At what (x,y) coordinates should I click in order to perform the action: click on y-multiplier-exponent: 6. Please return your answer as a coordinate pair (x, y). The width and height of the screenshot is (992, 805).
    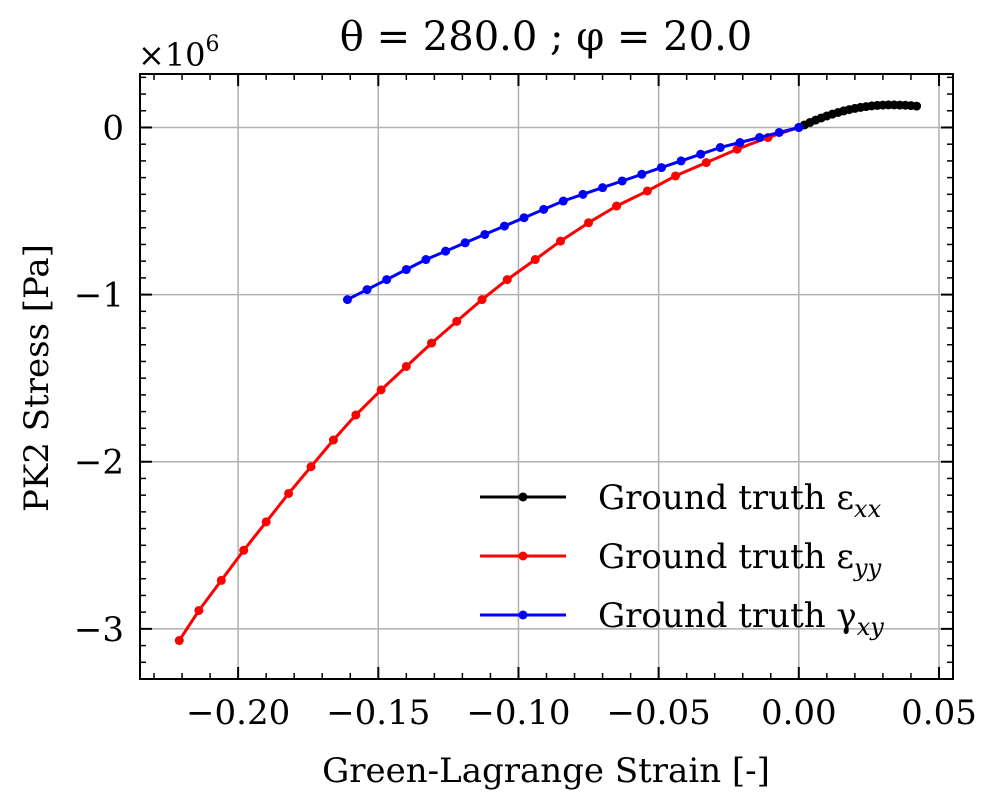
    Looking at the image, I should click on (213, 44).